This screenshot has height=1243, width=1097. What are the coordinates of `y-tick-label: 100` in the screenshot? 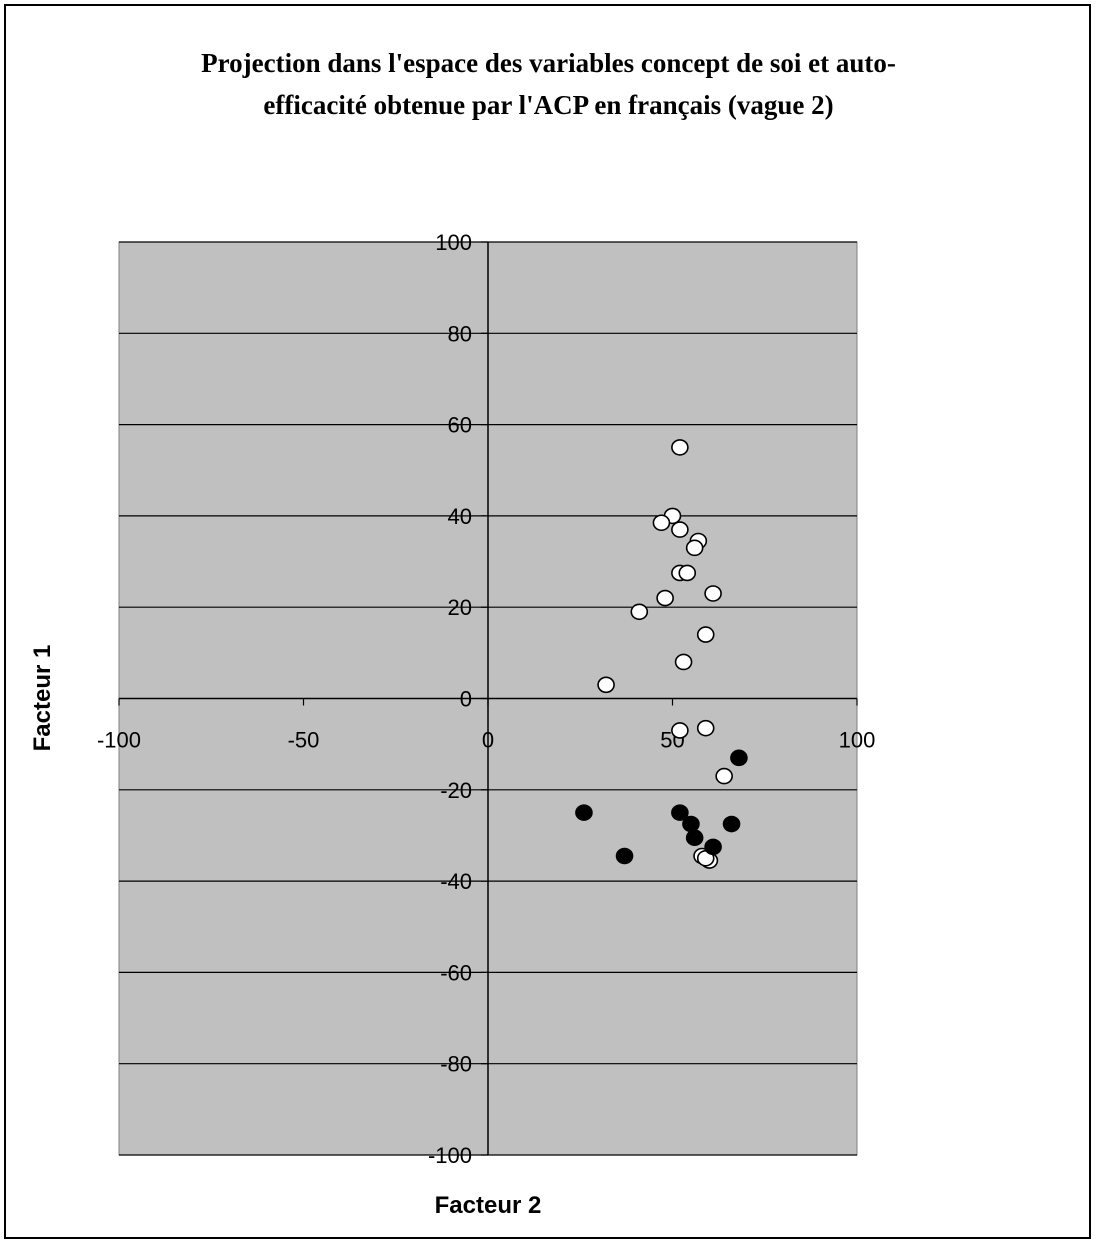 It's located at (453, 242).